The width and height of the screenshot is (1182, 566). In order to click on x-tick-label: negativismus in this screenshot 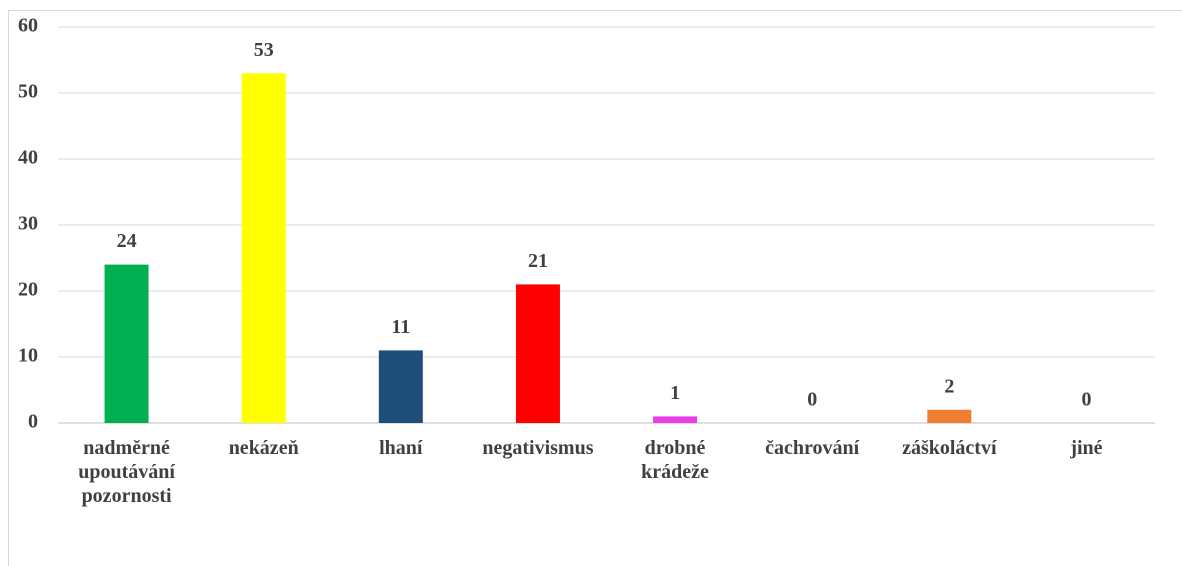, I will do `click(537, 448)`.